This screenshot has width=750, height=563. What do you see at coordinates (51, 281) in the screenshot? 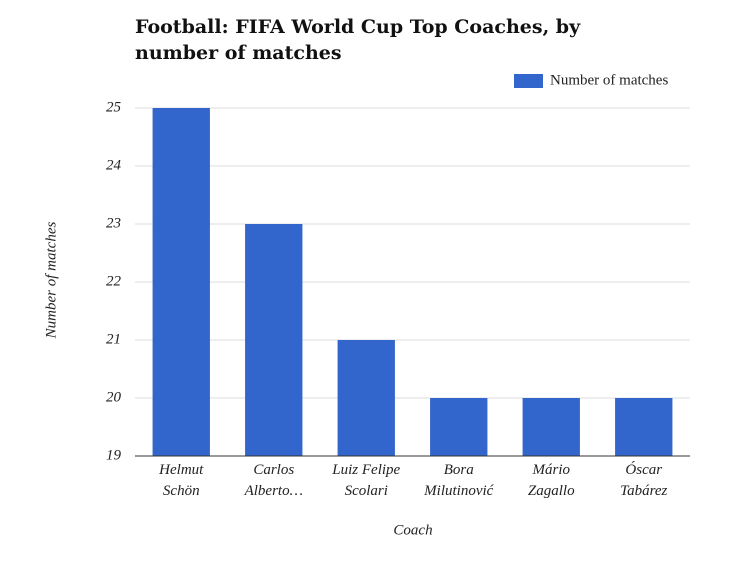
I see `y-axis-label: Number of matches` at bounding box center [51, 281].